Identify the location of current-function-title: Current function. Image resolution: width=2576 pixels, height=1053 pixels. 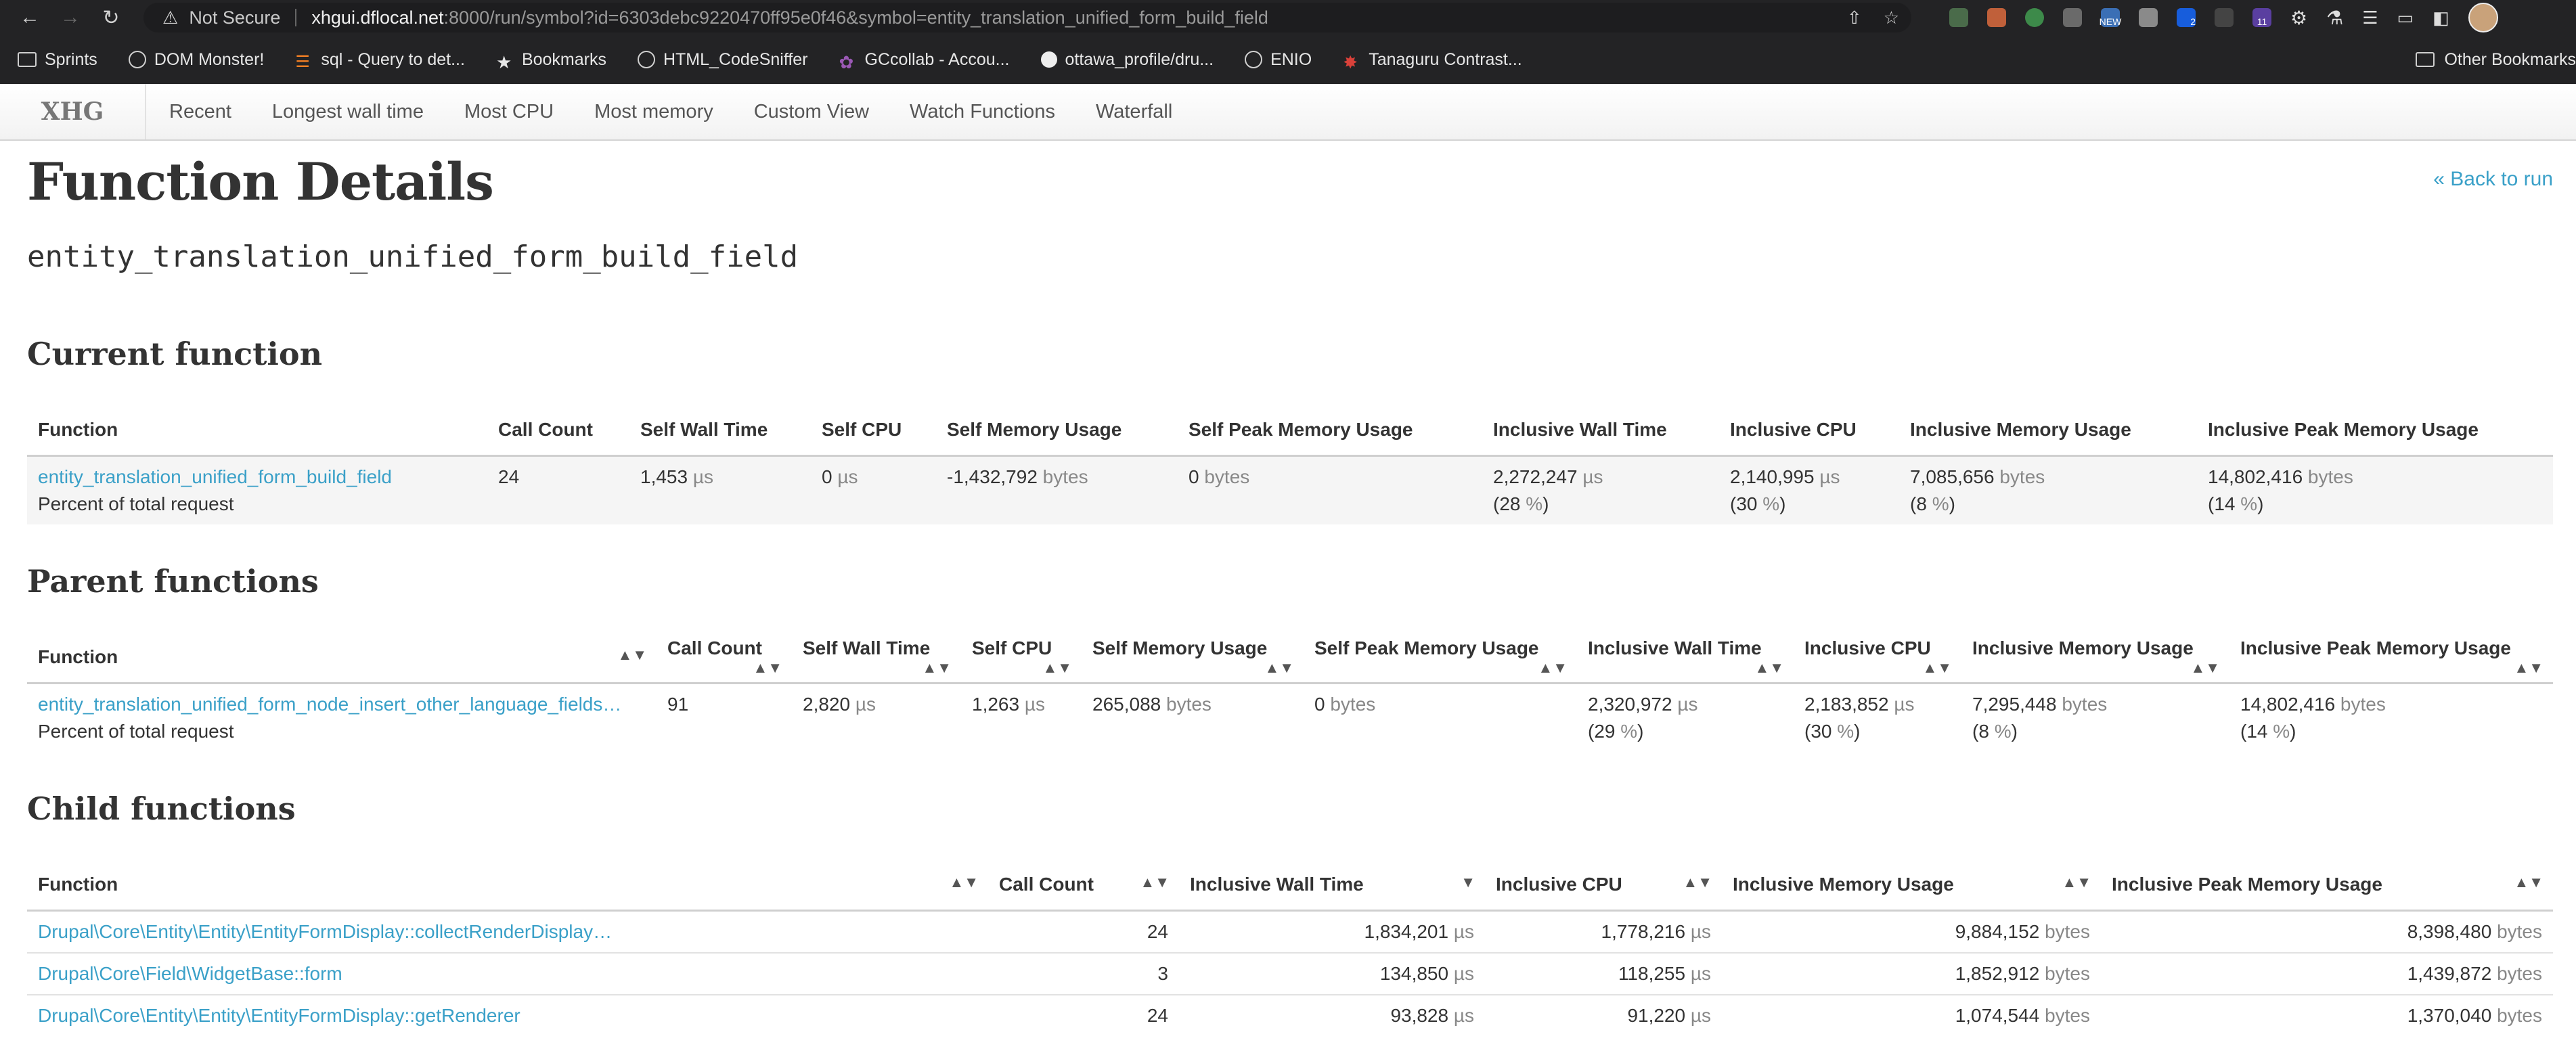
(175, 354).